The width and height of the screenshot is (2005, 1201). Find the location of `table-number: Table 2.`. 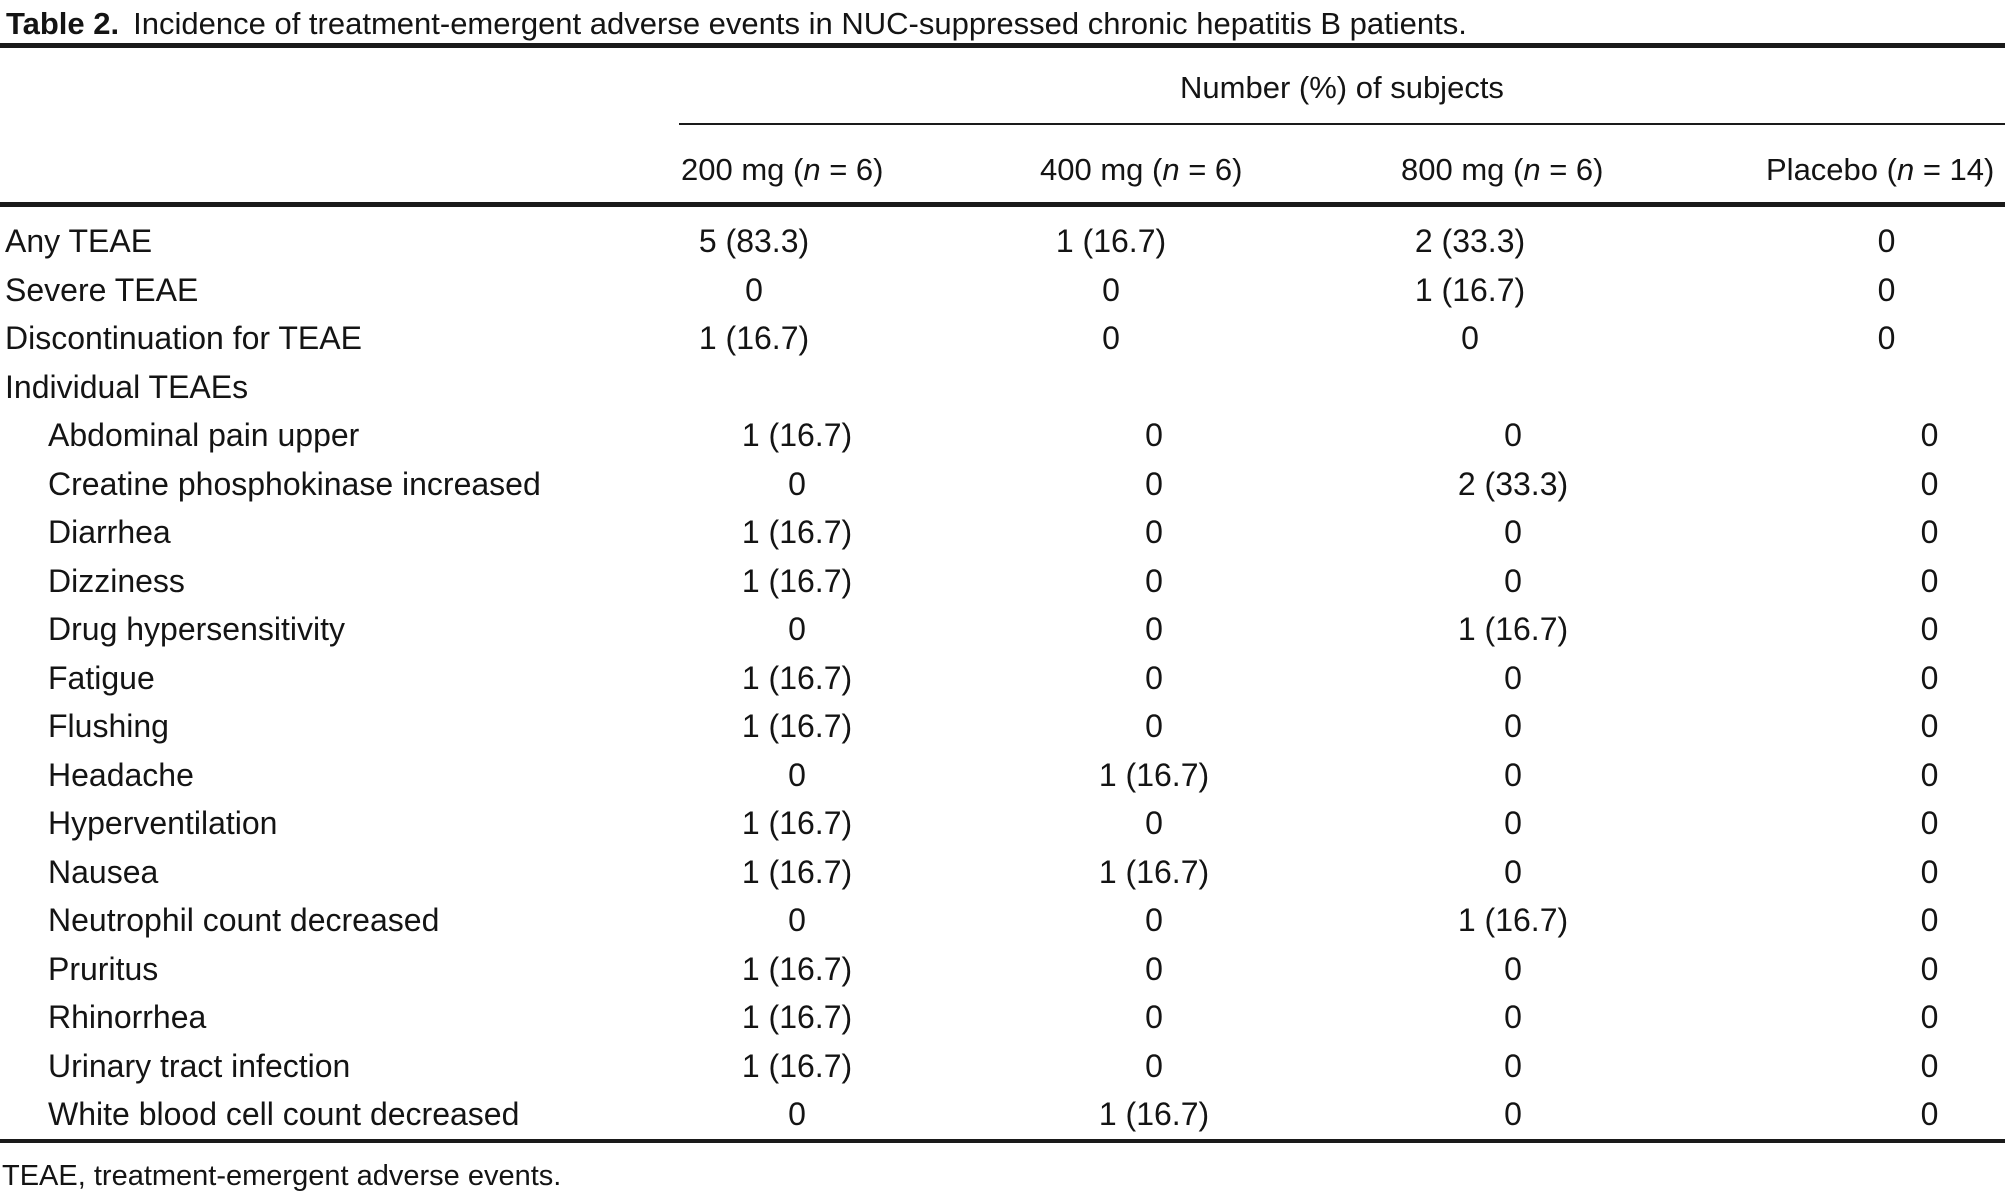

table-number: Table 2. is located at coordinates (63, 23).